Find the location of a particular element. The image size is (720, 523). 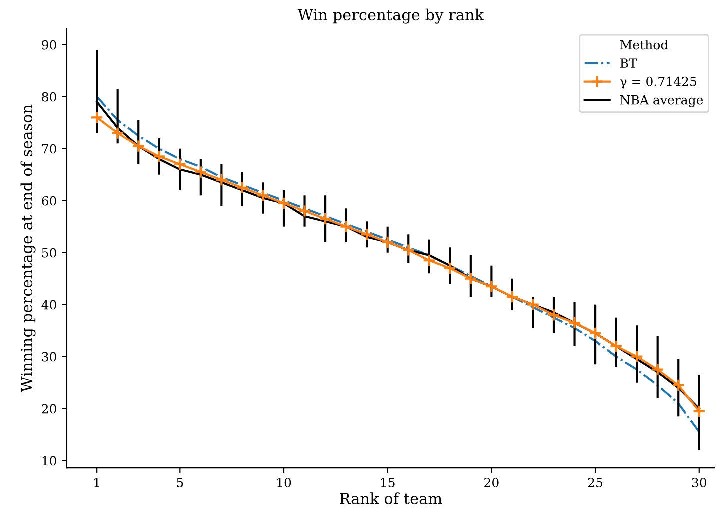

legend-label: γ = 0.71425 is located at coordinates (658, 82).